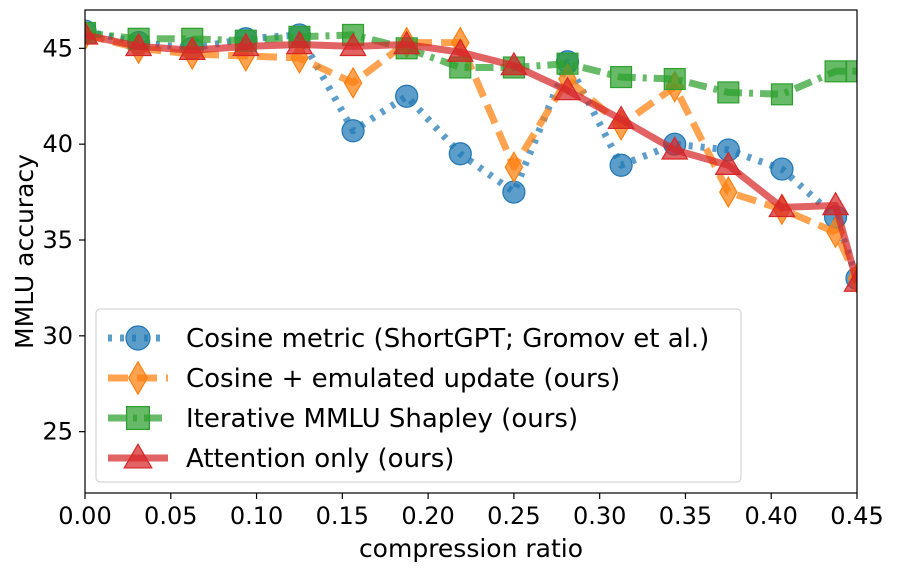  What do you see at coordinates (57, 432) in the screenshot?
I see `y-tick-label: 25` at bounding box center [57, 432].